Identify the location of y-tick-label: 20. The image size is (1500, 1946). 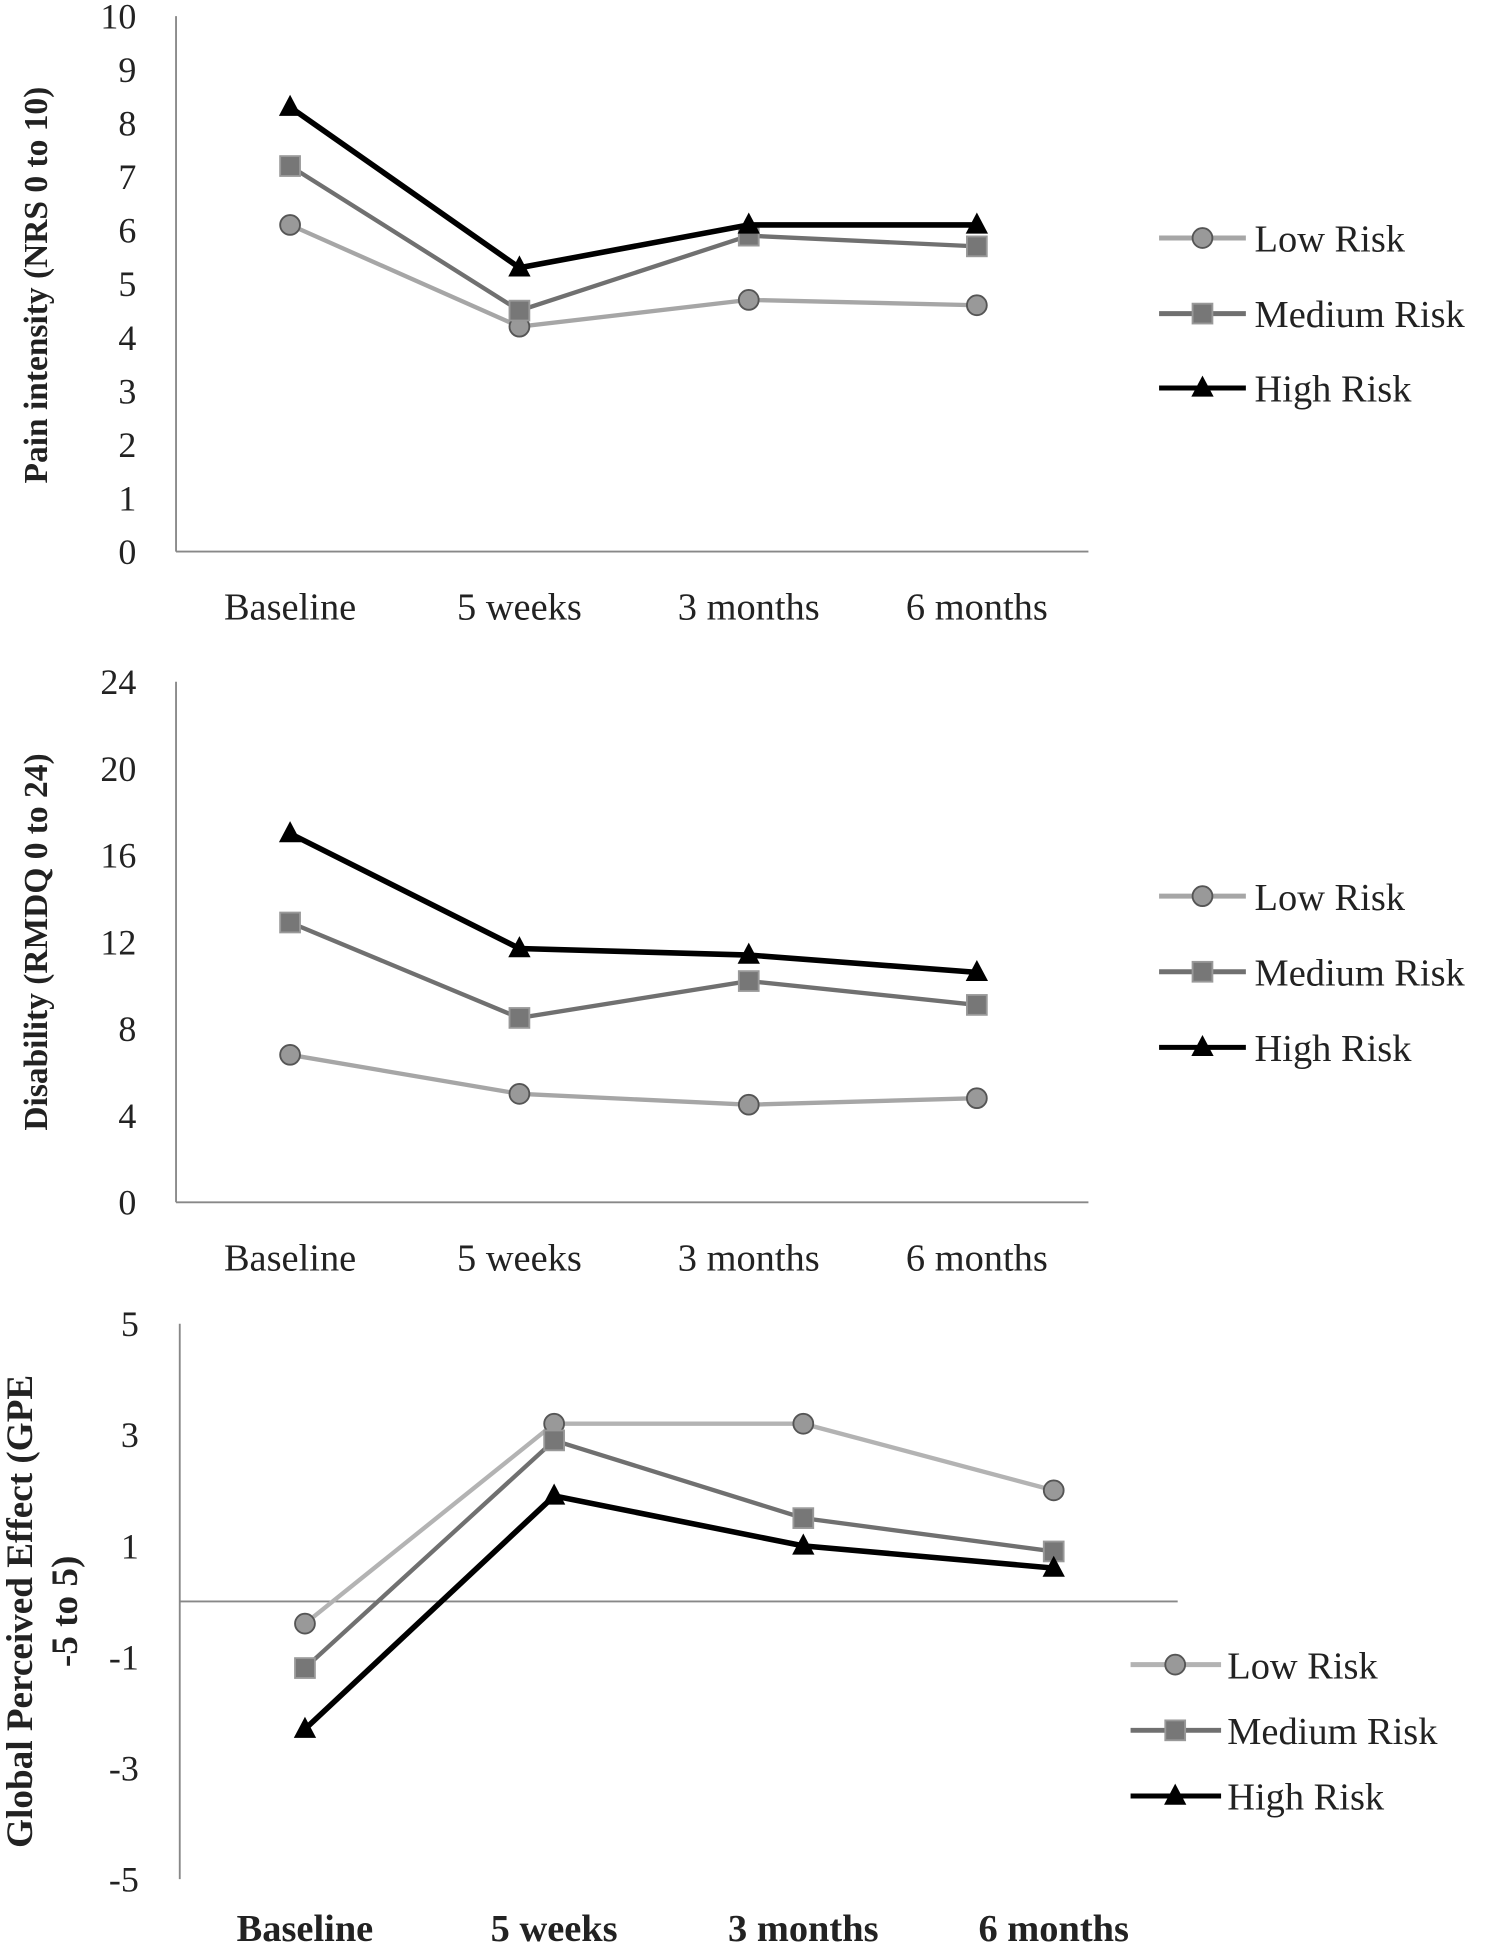
(118, 769).